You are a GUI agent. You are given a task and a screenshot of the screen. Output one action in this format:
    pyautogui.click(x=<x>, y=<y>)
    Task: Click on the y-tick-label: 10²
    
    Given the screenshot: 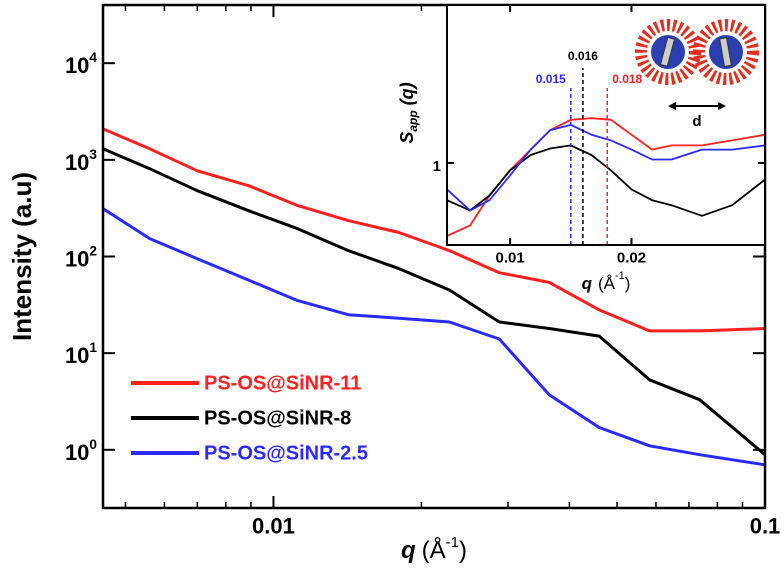 What is the action you would take?
    pyautogui.click(x=81, y=257)
    